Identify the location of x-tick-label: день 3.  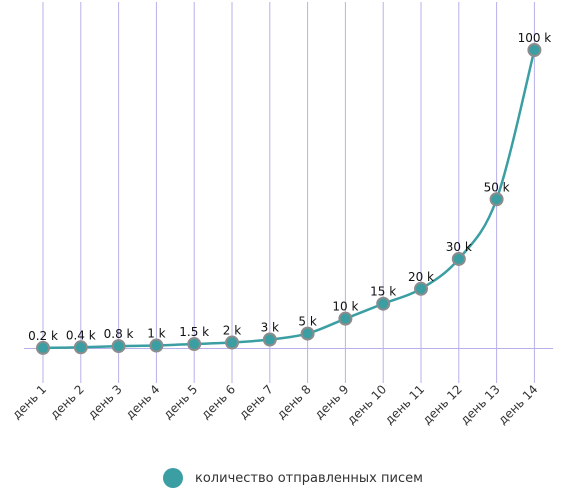
(105, 402).